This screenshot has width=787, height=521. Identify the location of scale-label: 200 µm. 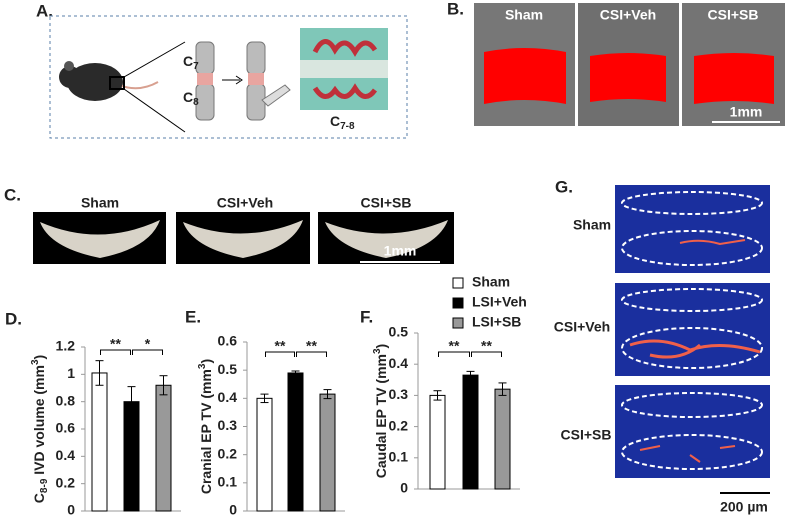
(744, 507).